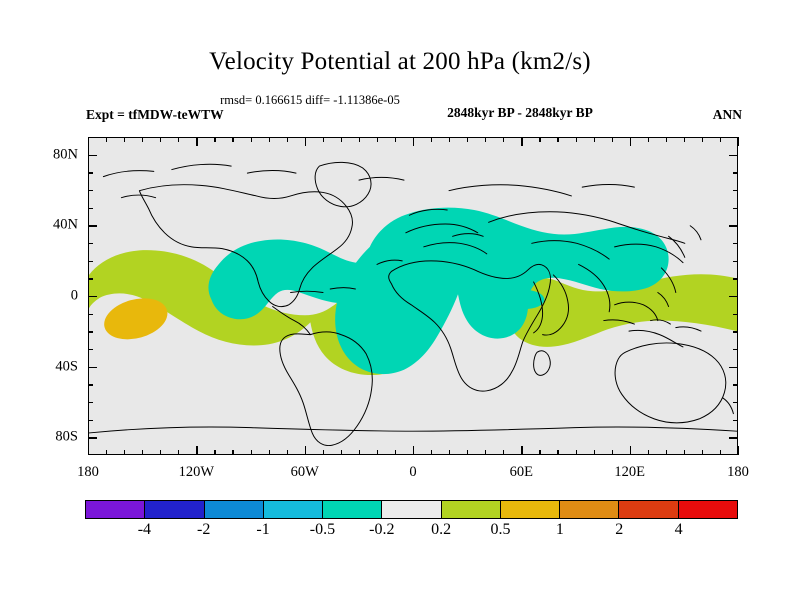  What do you see at coordinates (629, 472) in the screenshot?
I see `x-axis-label: 120E` at bounding box center [629, 472].